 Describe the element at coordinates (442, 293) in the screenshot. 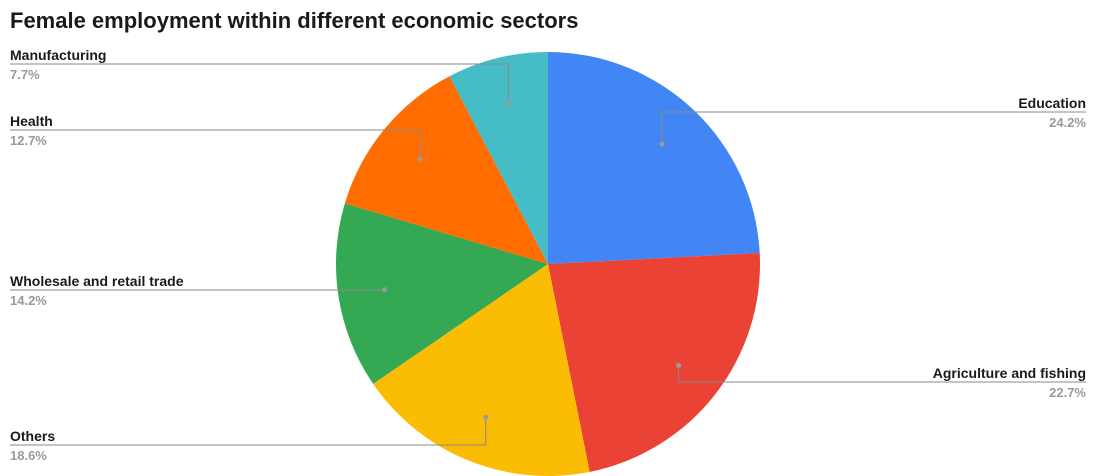

I see `pie-slice-wholesale-and-retail-trade` at that location.